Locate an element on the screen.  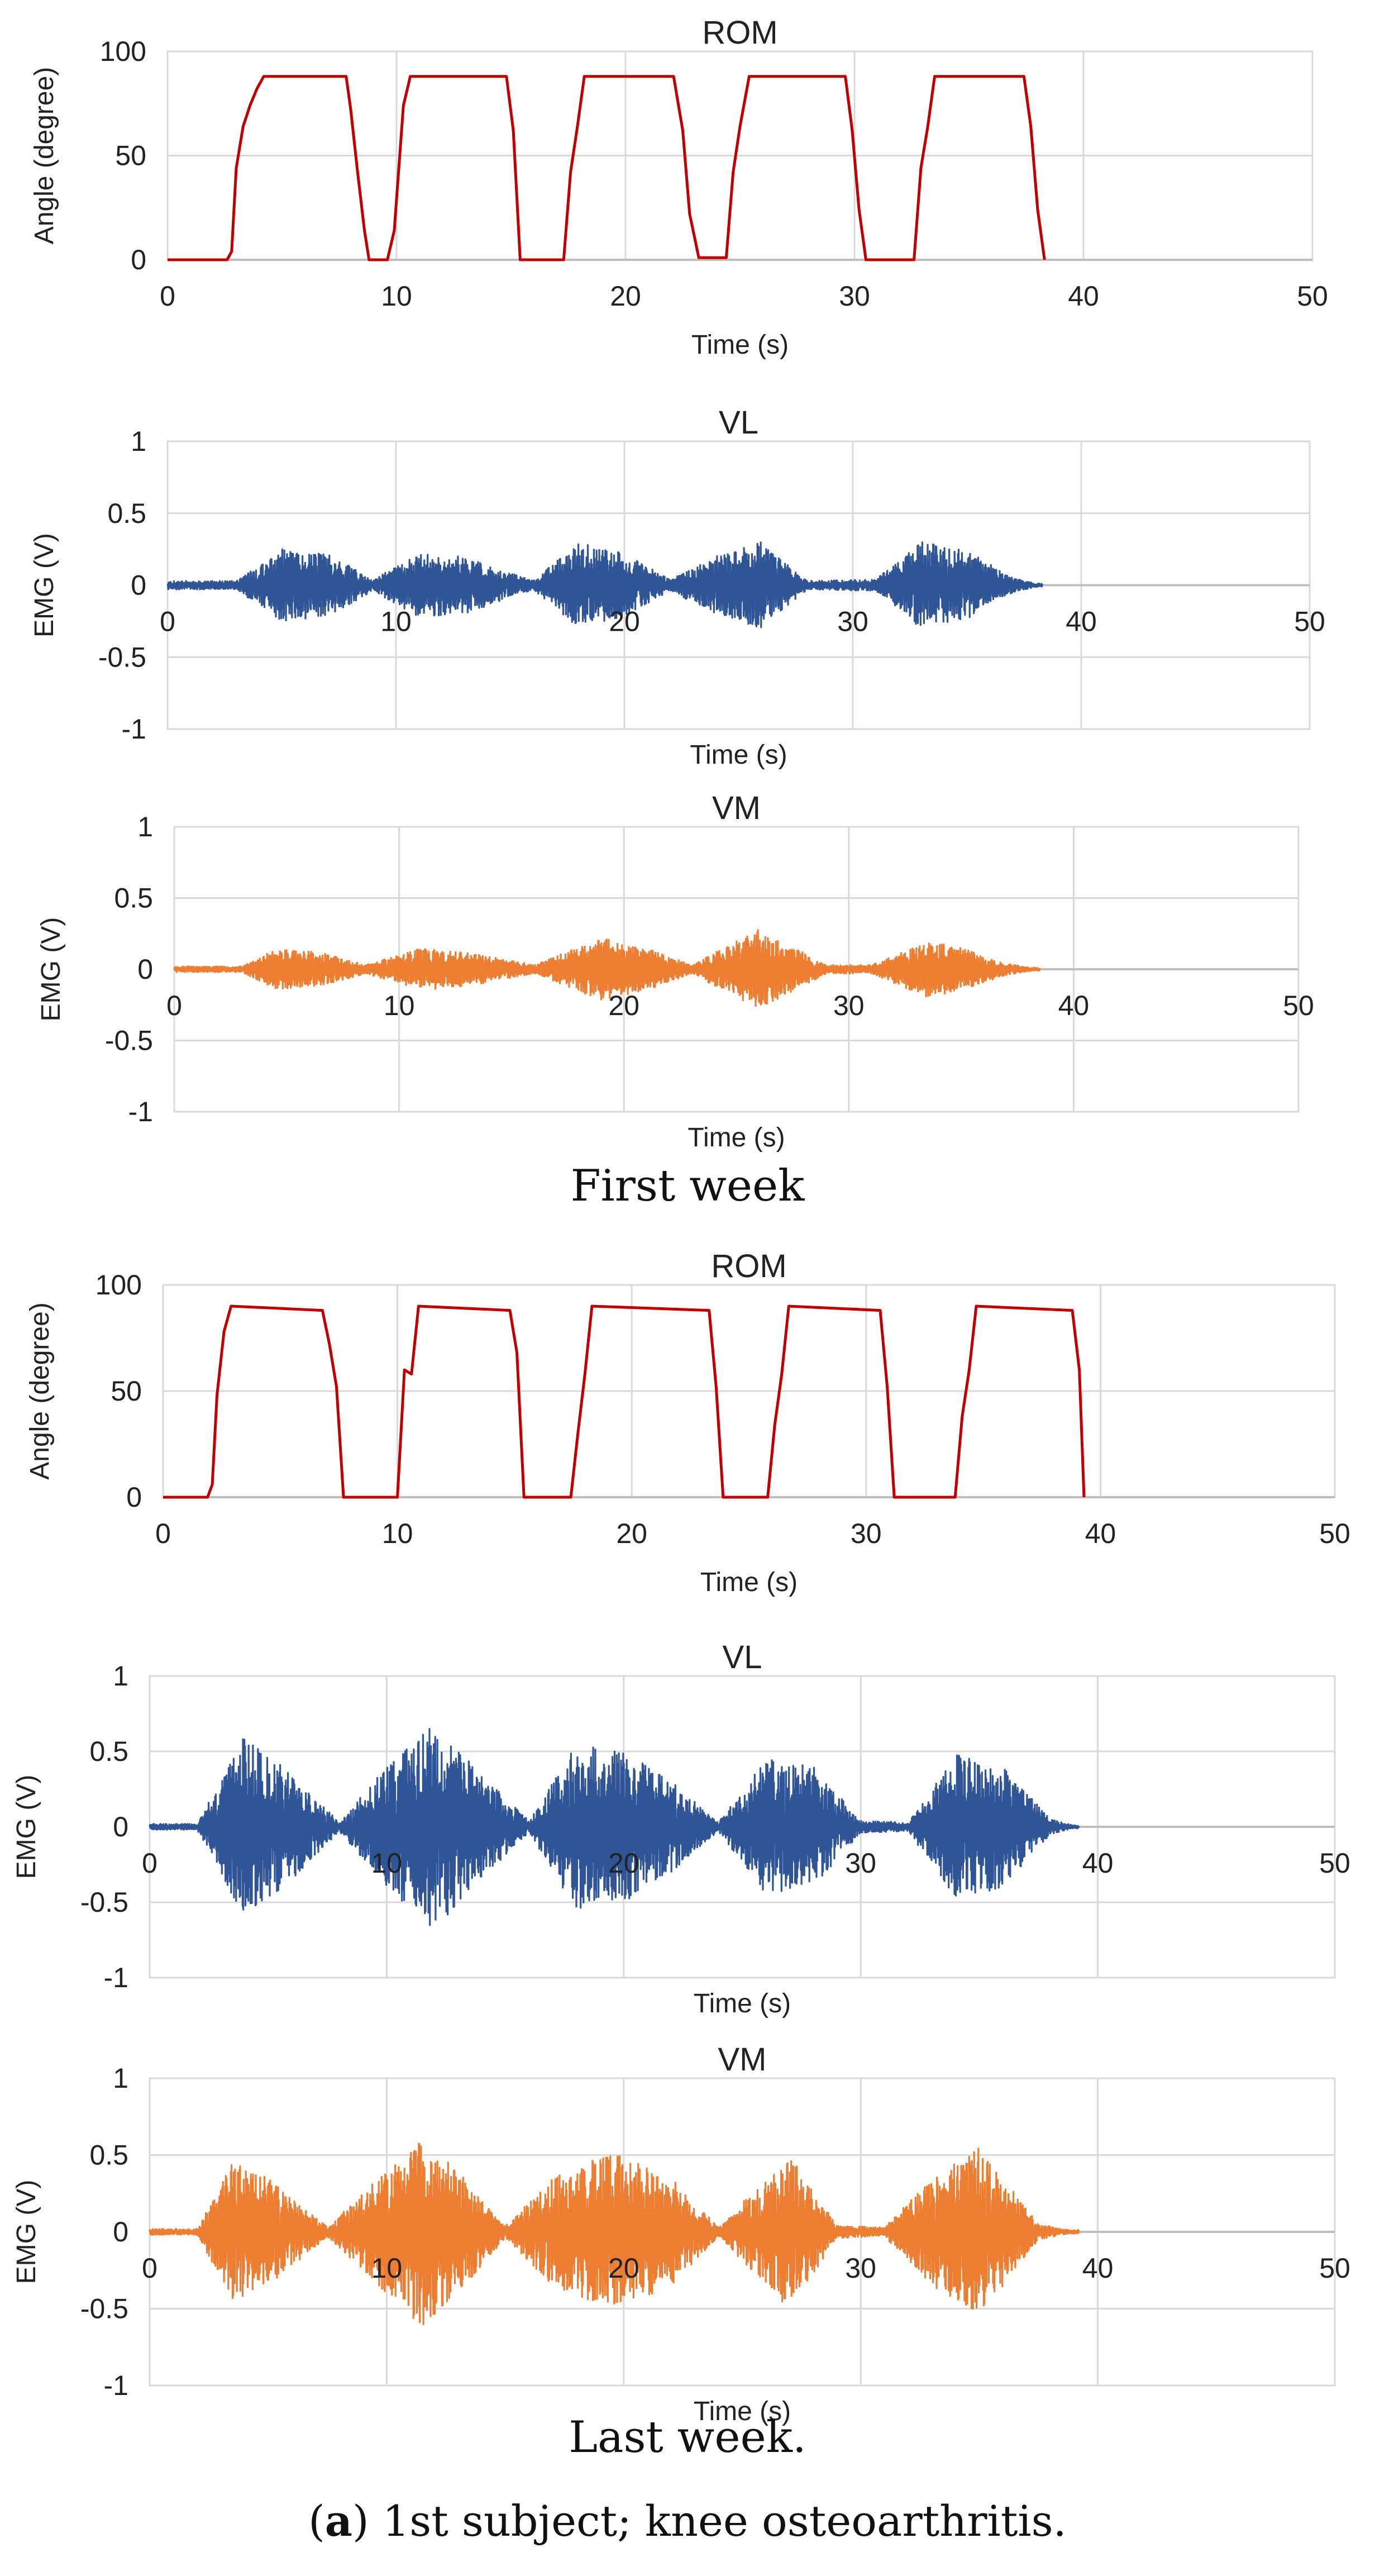
figure-caption-prefix: ( is located at coordinates (316, 2521).